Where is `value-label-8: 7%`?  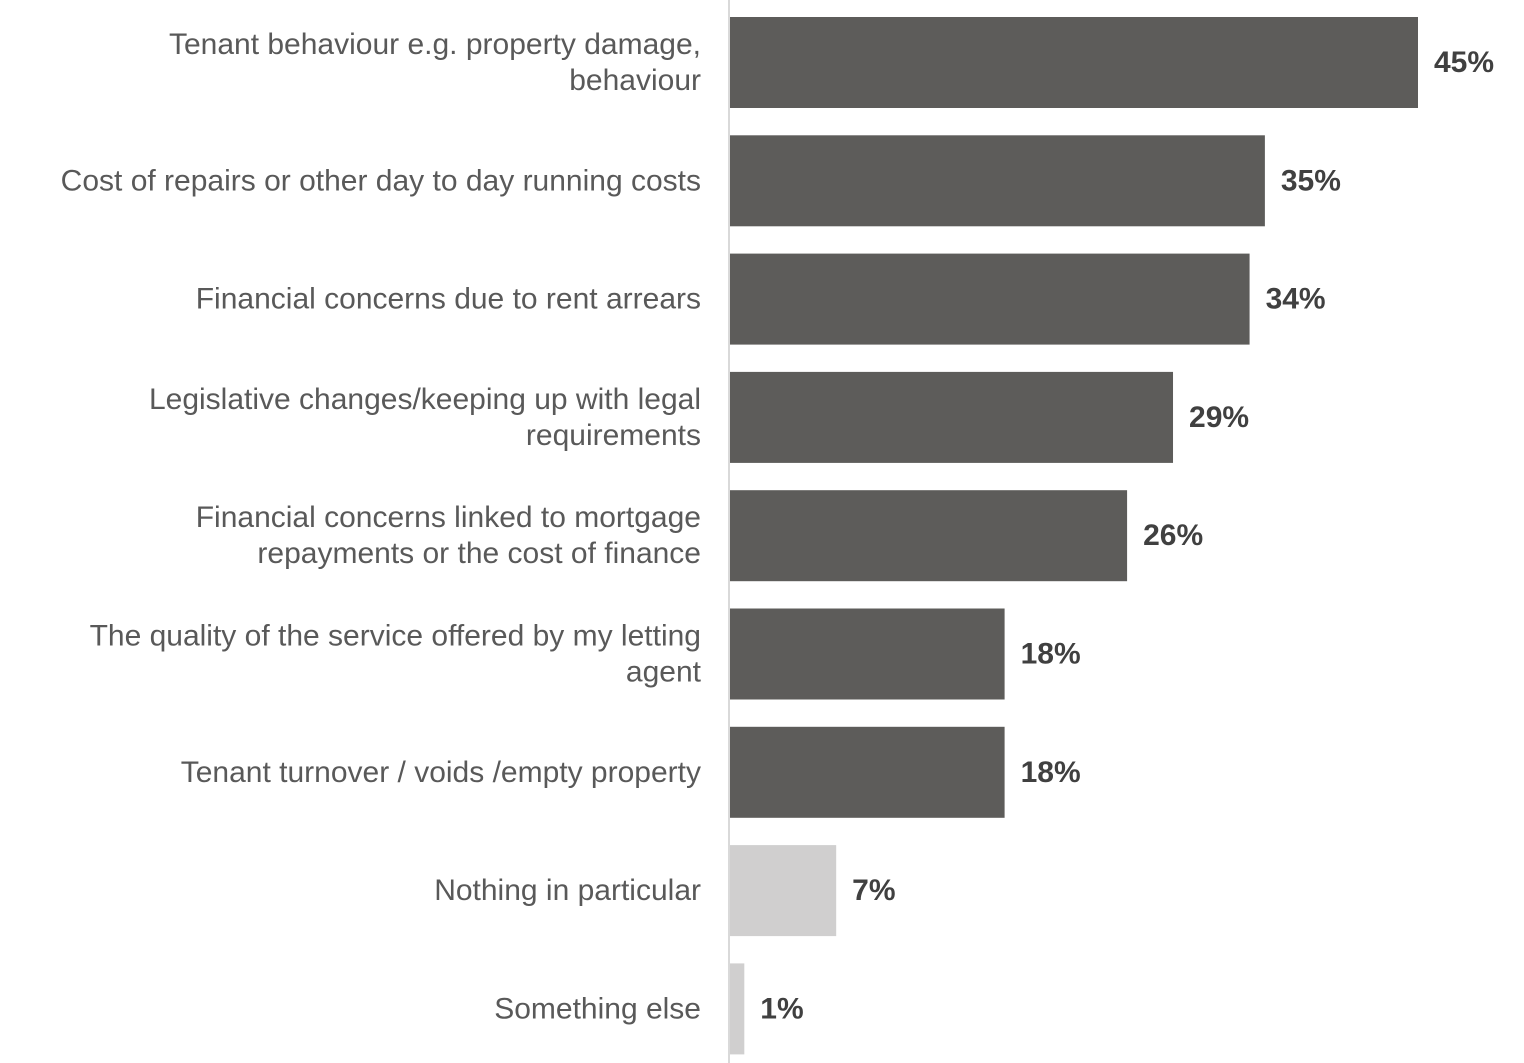
value-label-8: 7% is located at coordinates (873, 890).